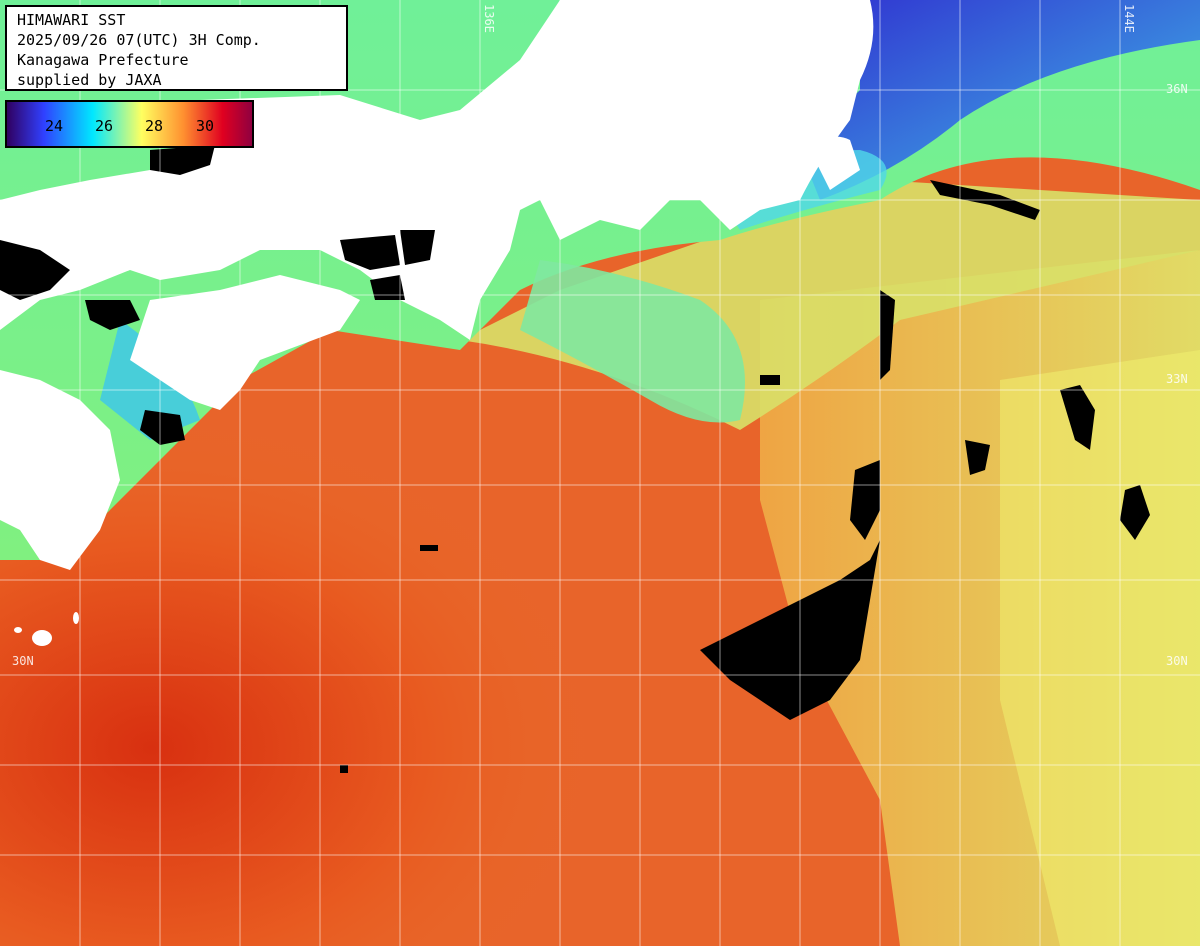 This screenshot has height=946, width=1200. Describe the element at coordinates (1177, 661) in the screenshot. I see `lat-label-30n-right: 30N` at that location.